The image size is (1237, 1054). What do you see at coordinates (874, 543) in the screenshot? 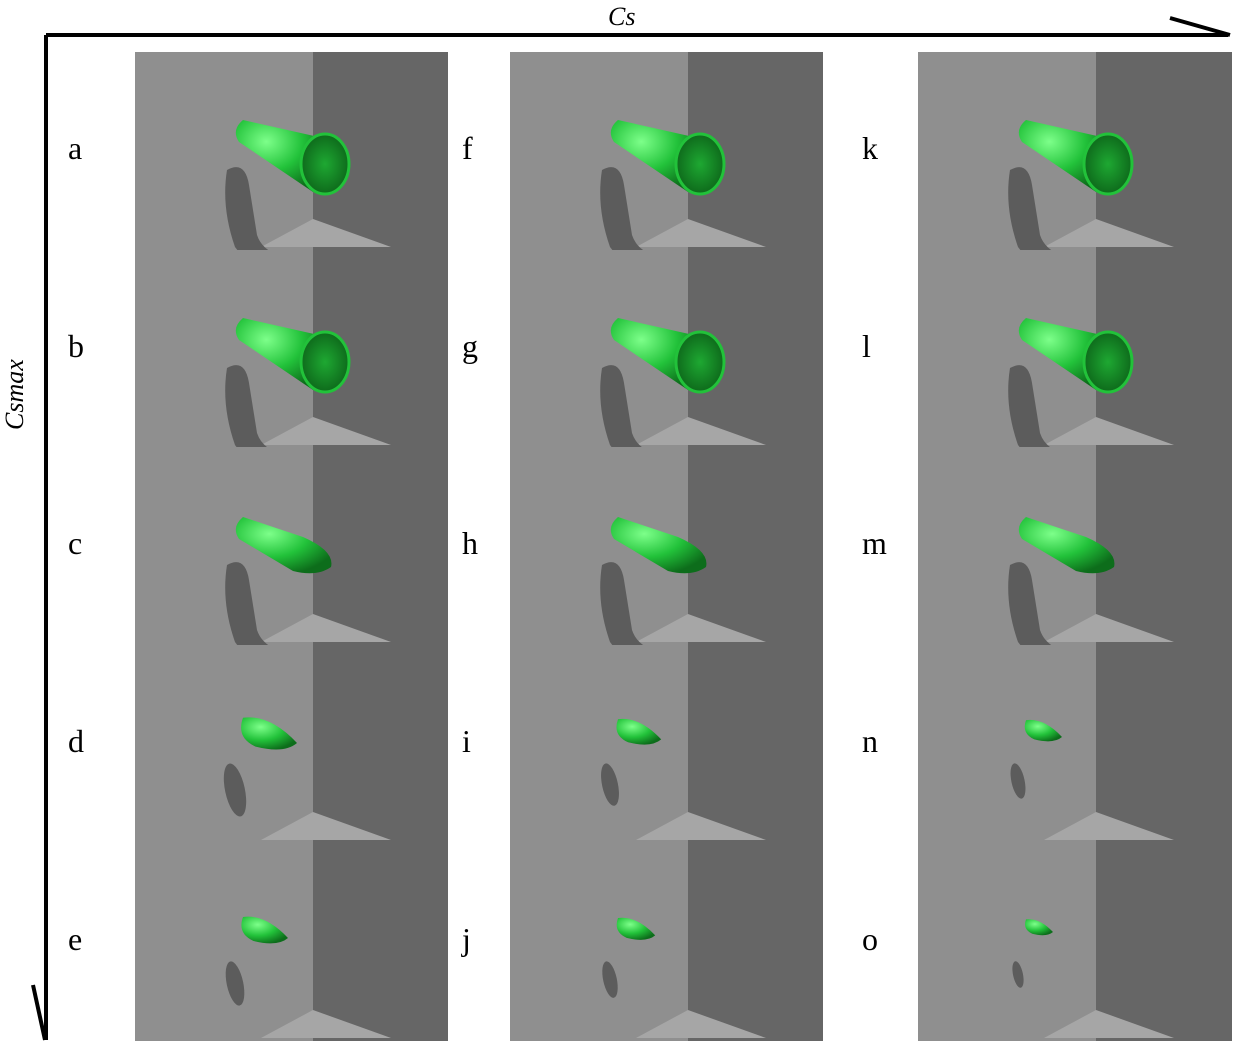
I see `panel-label-m: m` at bounding box center [874, 543].